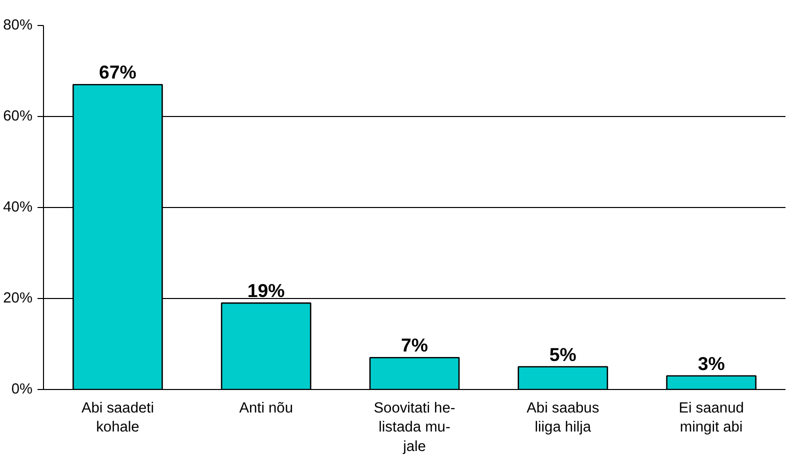  What do you see at coordinates (18, 298) in the screenshot?
I see `y-tick-label: 20%` at bounding box center [18, 298].